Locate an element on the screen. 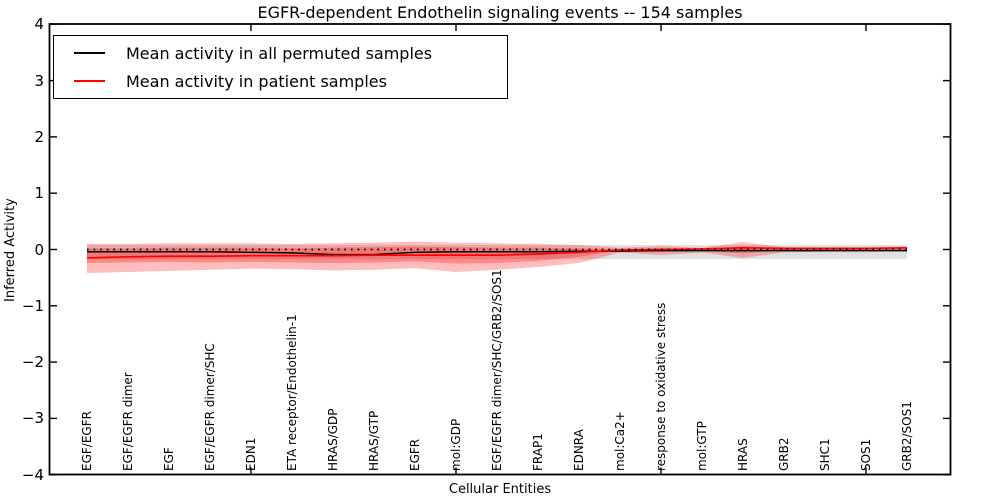  patient-mean-line is located at coordinates (497, 252).